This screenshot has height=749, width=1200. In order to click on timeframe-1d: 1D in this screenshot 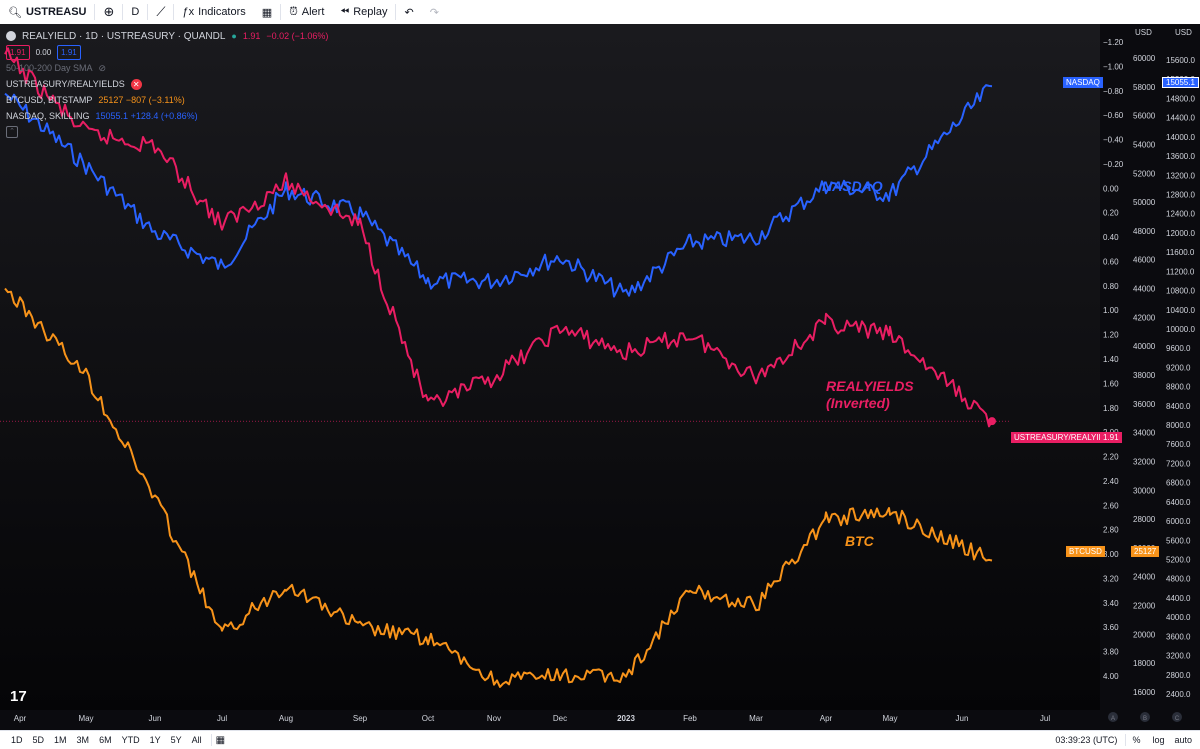, I will do `click(17, 740)`.